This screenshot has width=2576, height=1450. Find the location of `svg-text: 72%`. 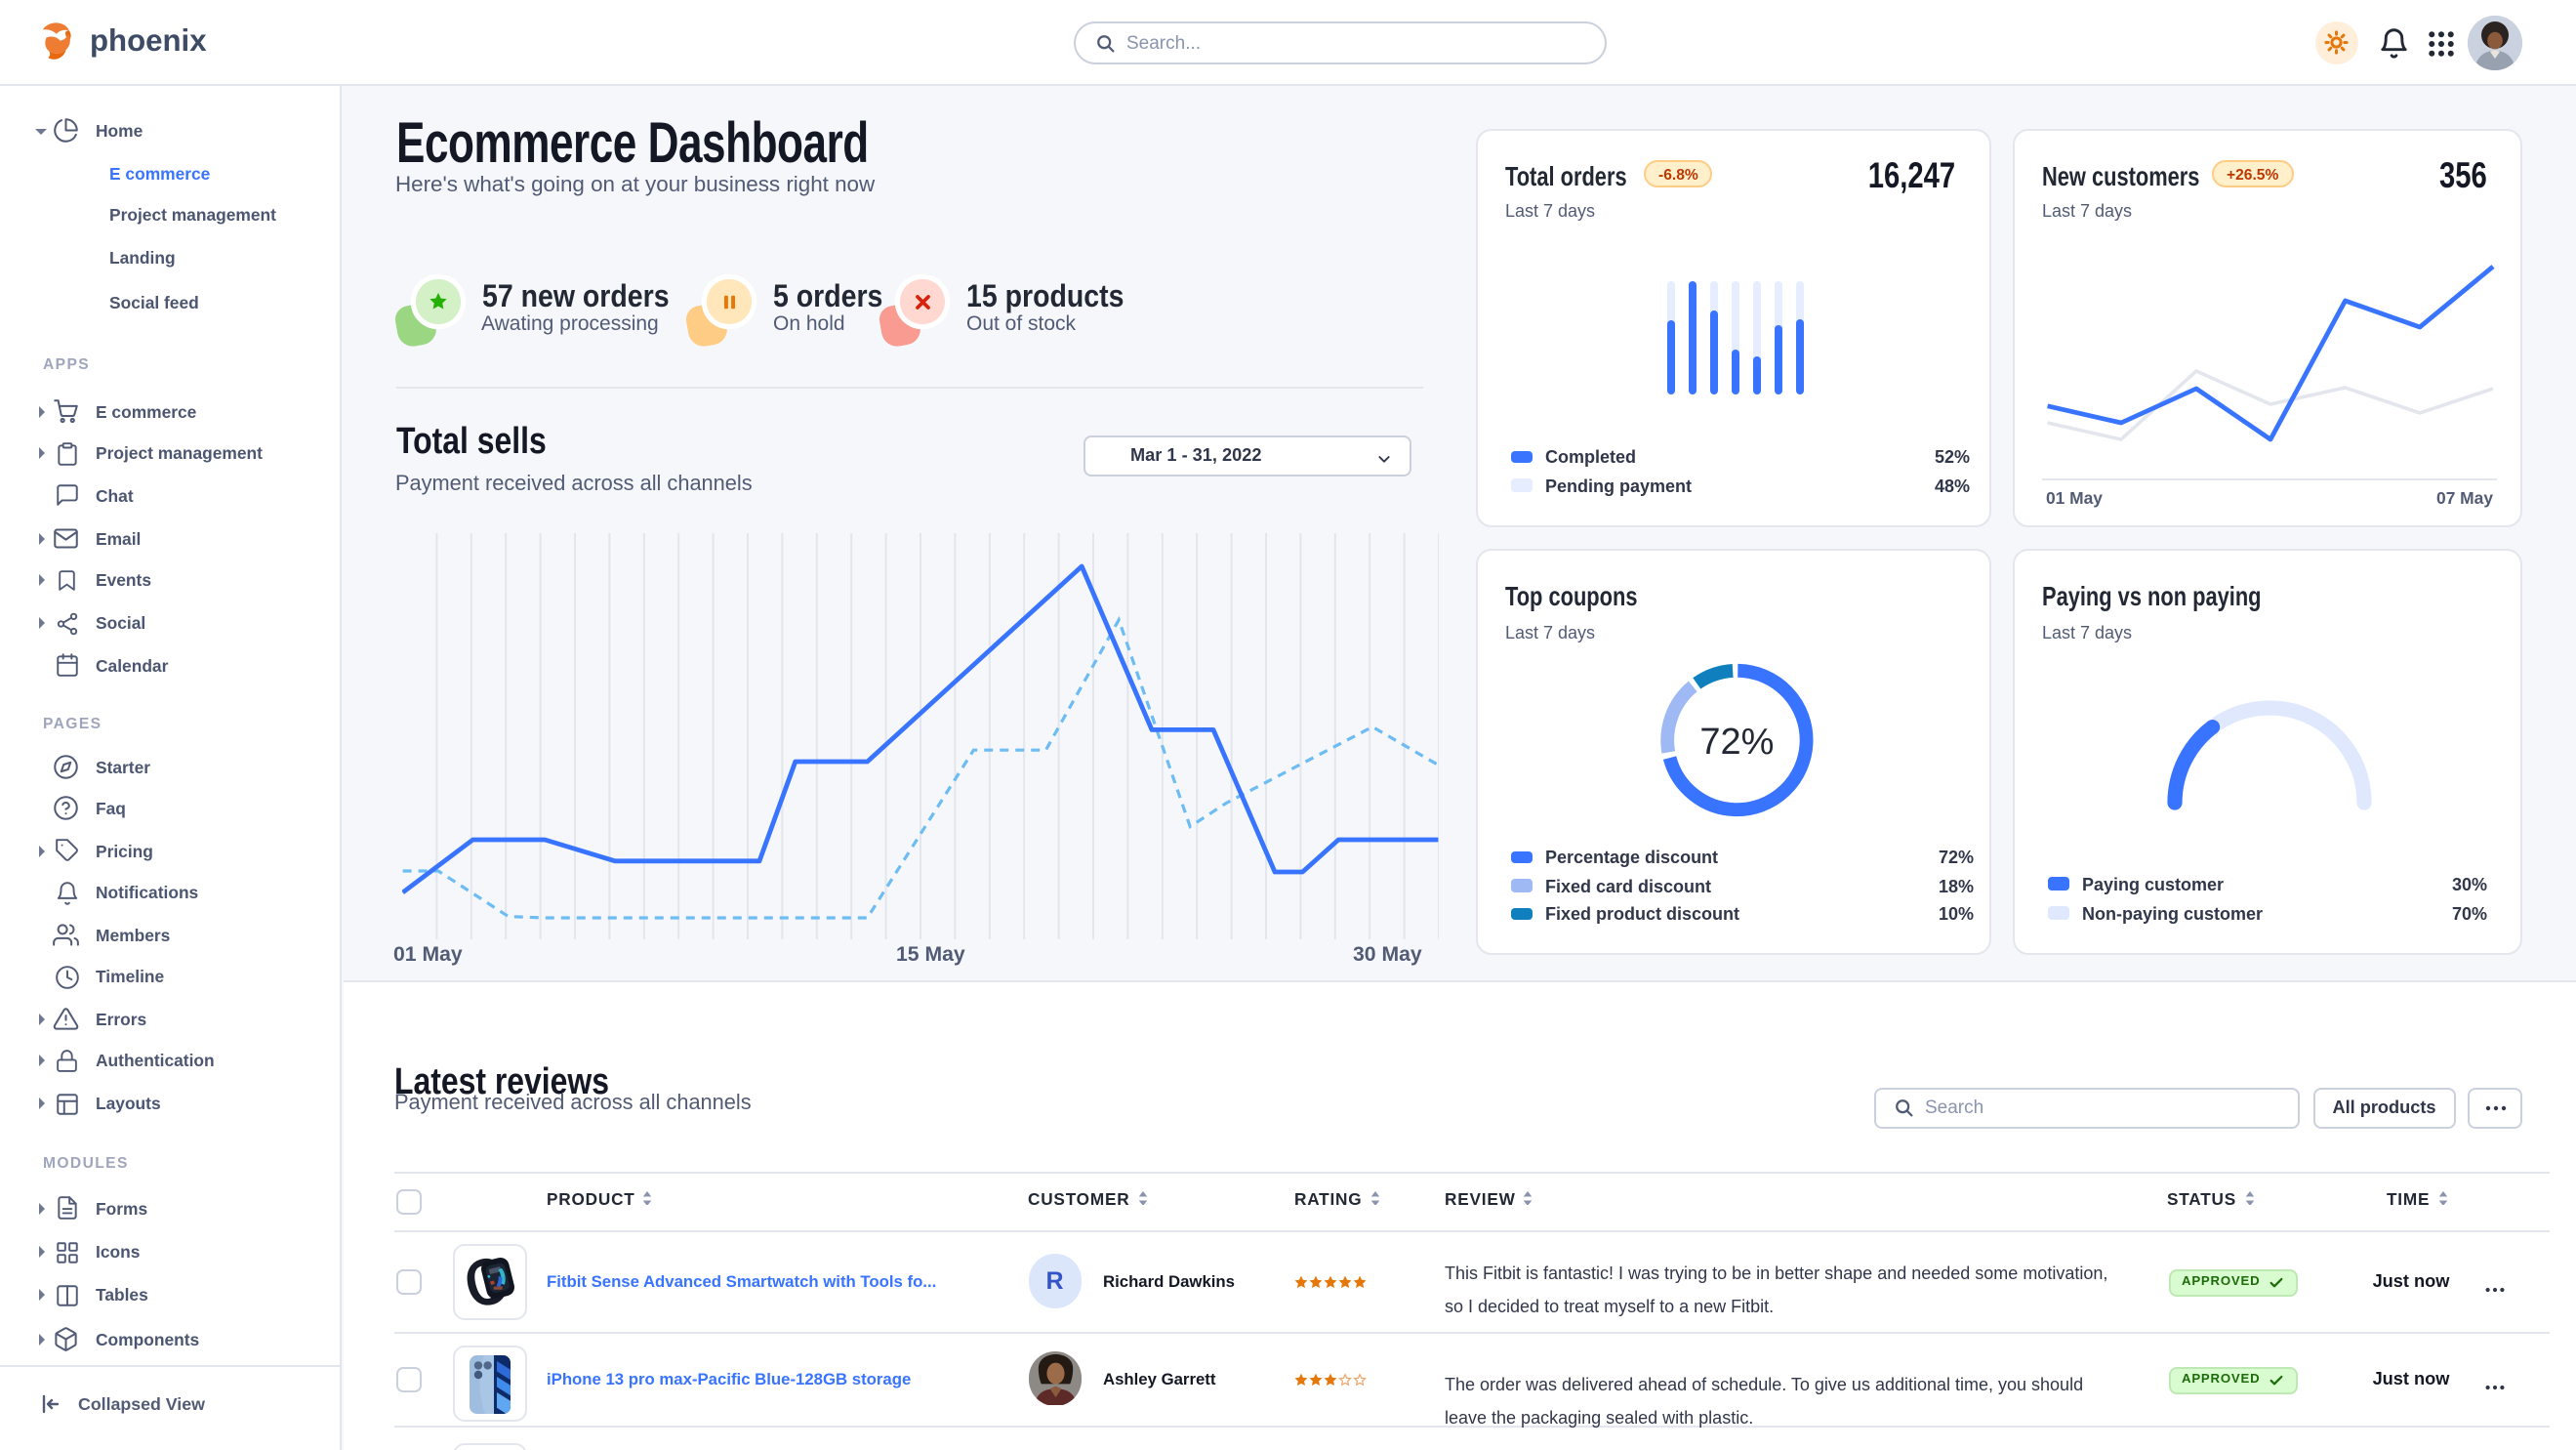

svg-text: 72% is located at coordinates (1736, 742).